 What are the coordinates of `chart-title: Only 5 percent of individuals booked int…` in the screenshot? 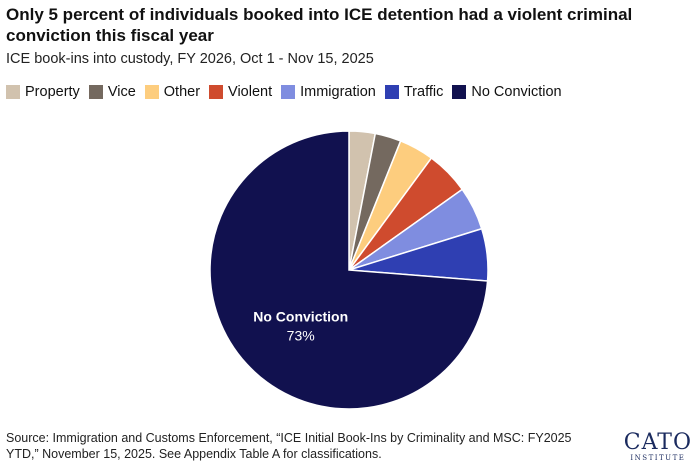 It's located at (319, 25).